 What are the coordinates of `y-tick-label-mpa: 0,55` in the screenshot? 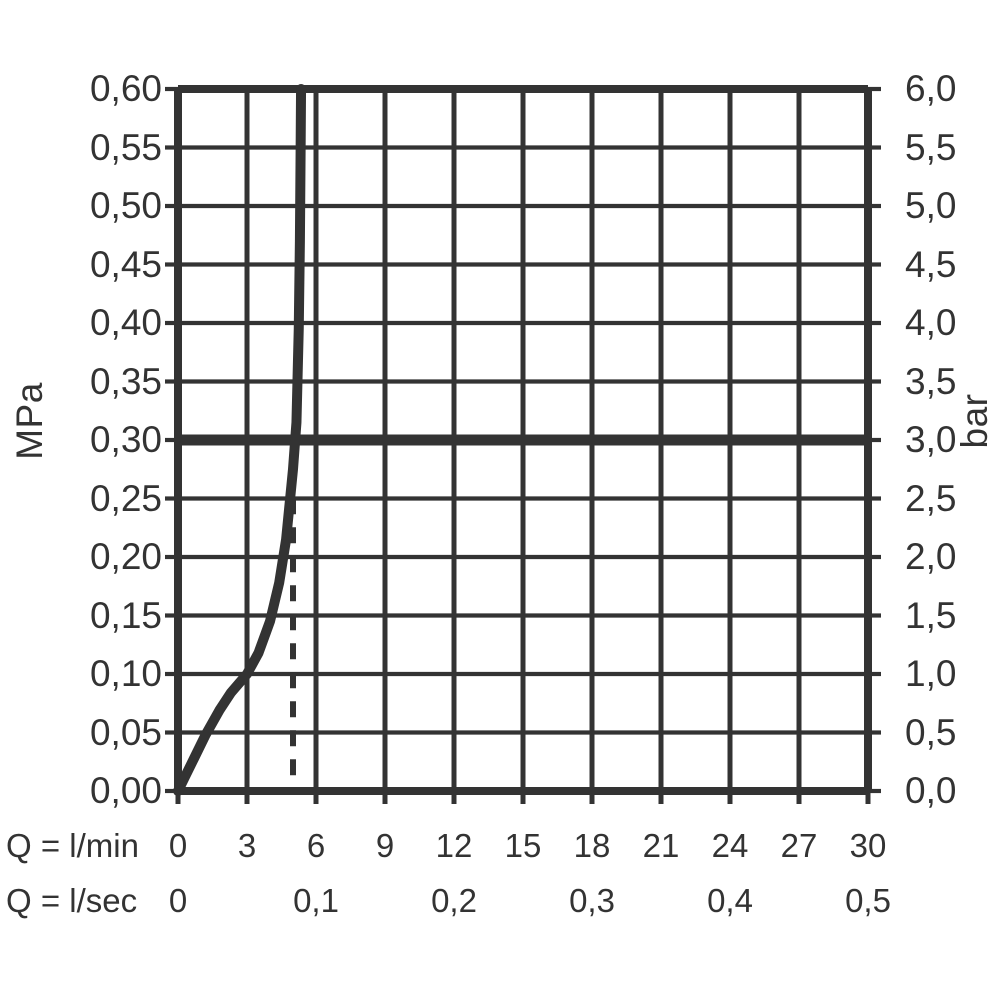 It's located at (125, 147).